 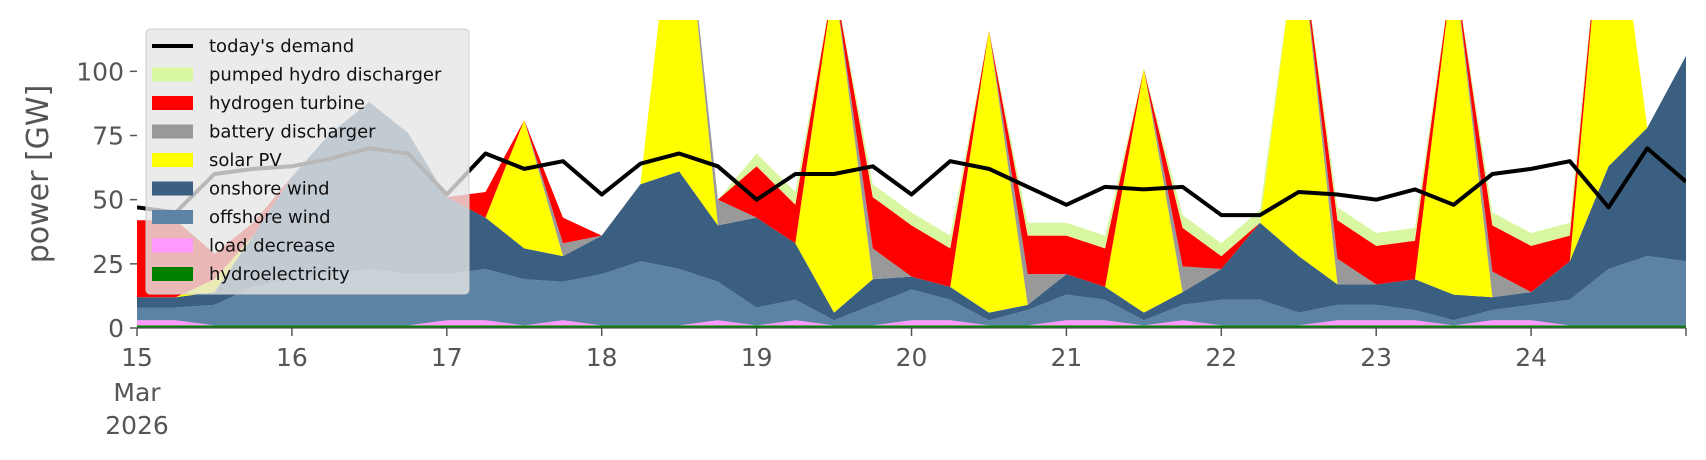 I want to click on legend-swatch-battery-discharger, so click(x=172, y=131).